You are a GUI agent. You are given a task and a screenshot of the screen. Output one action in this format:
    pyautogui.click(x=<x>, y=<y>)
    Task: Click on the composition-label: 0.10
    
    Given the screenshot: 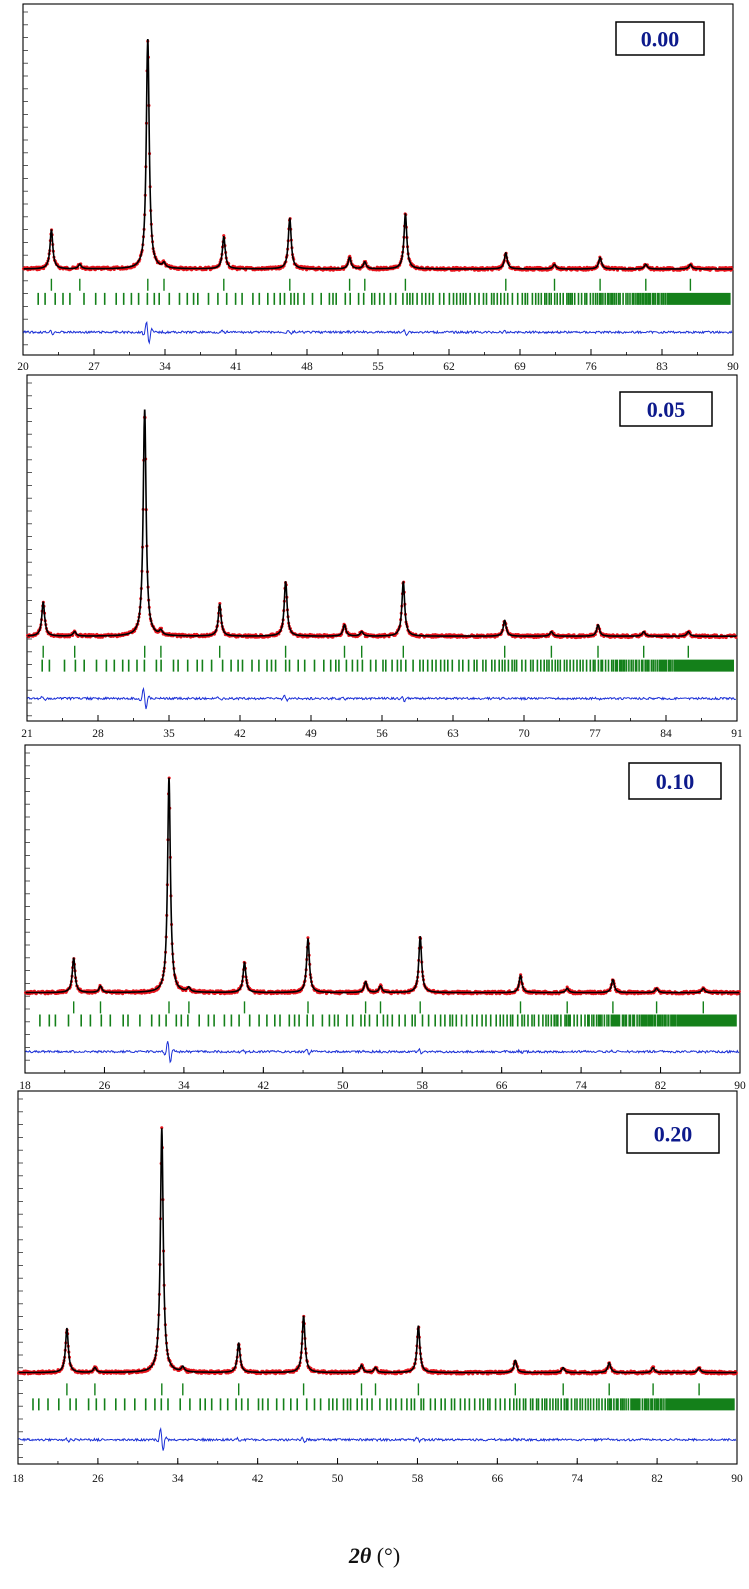 What is the action you would take?
    pyautogui.click(x=675, y=781)
    